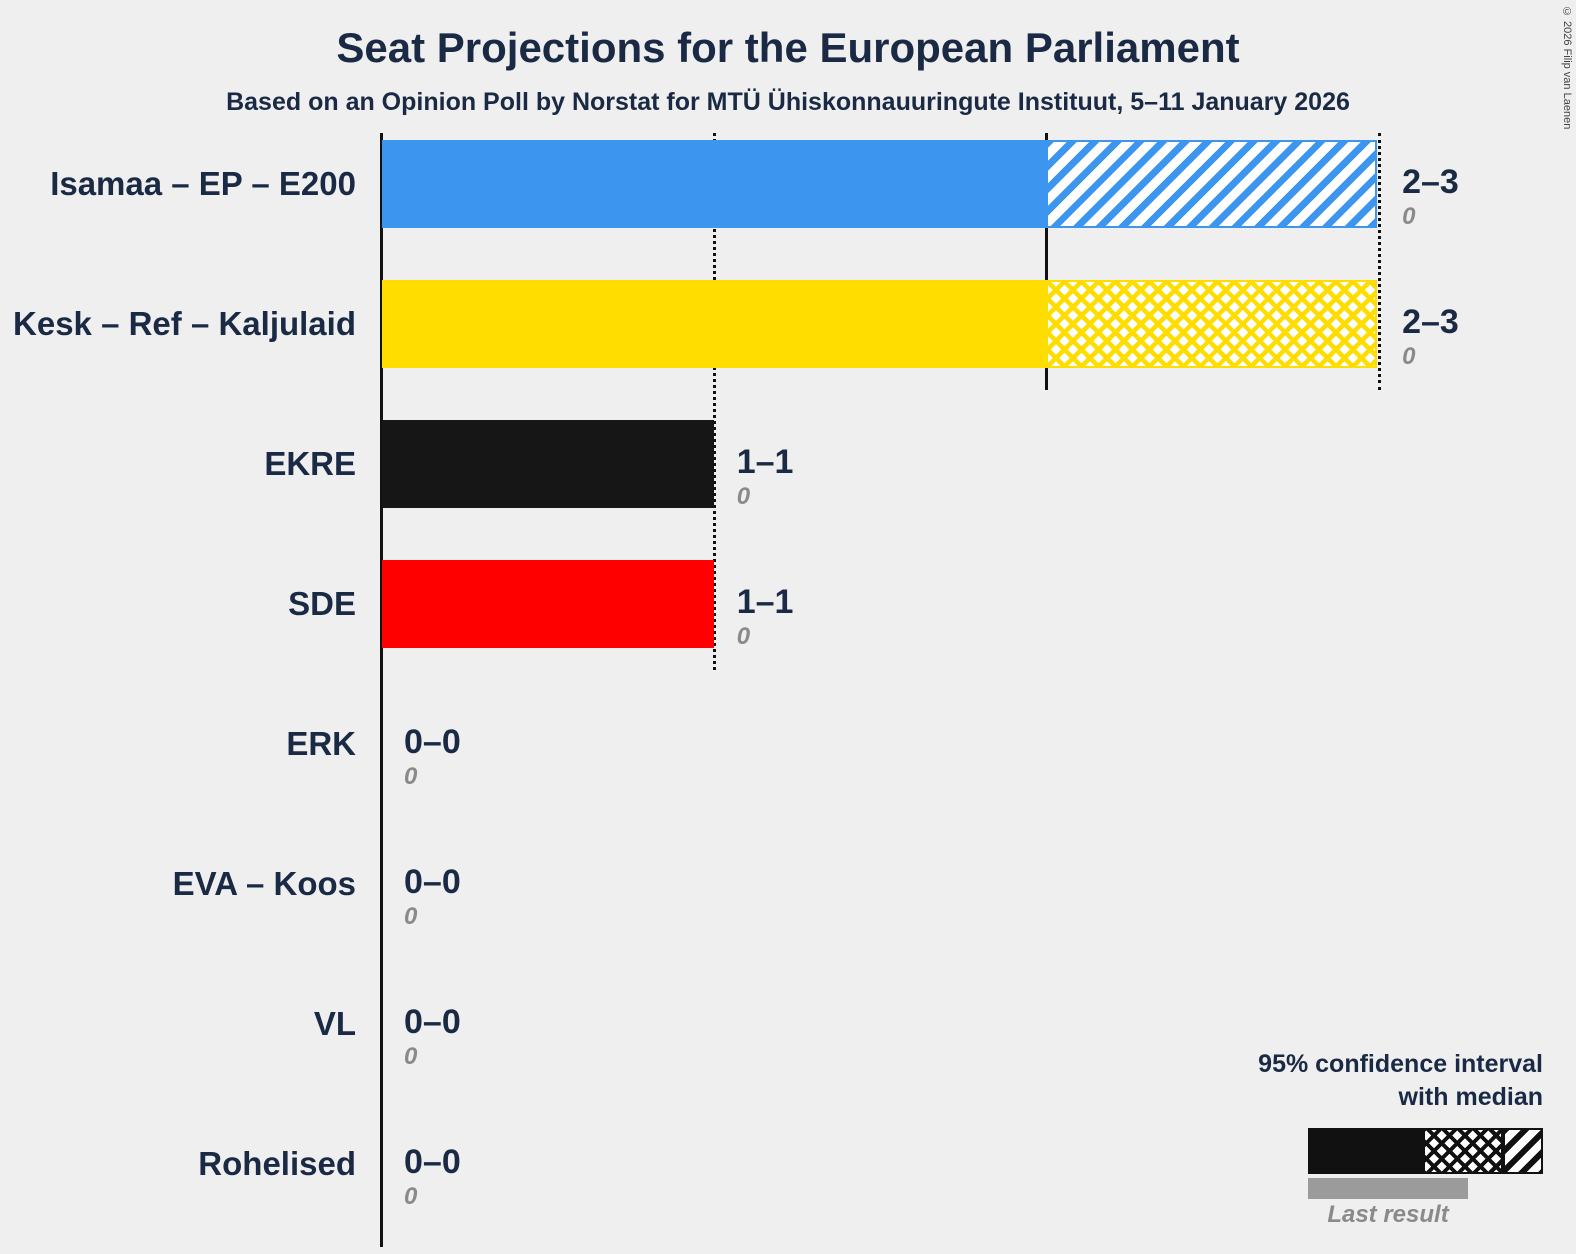 This screenshot has height=1254, width=1576. What do you see at coordinates (381, 690) in the screenshot?
I see `x-axis-line` at bounding box center [381, 690].